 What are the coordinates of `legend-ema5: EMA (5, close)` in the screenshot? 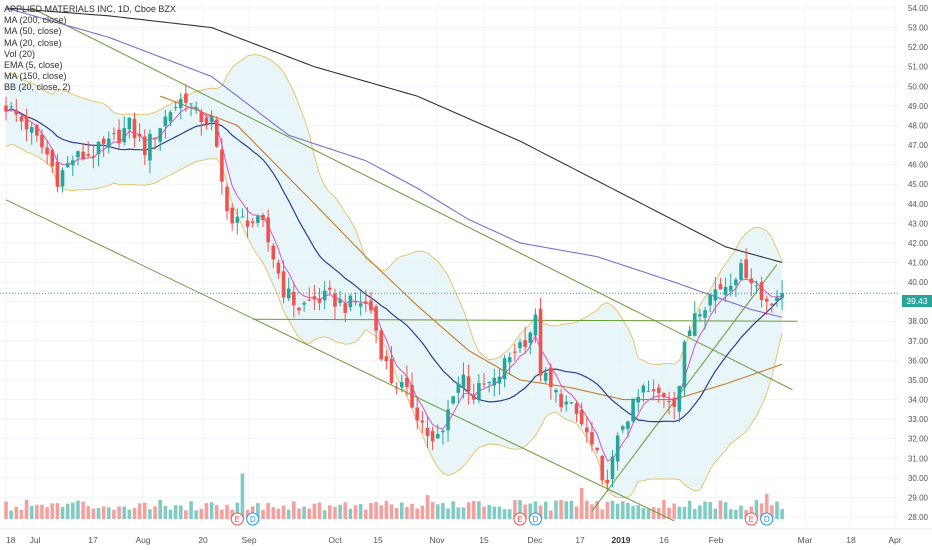 It's located at (33, 65).